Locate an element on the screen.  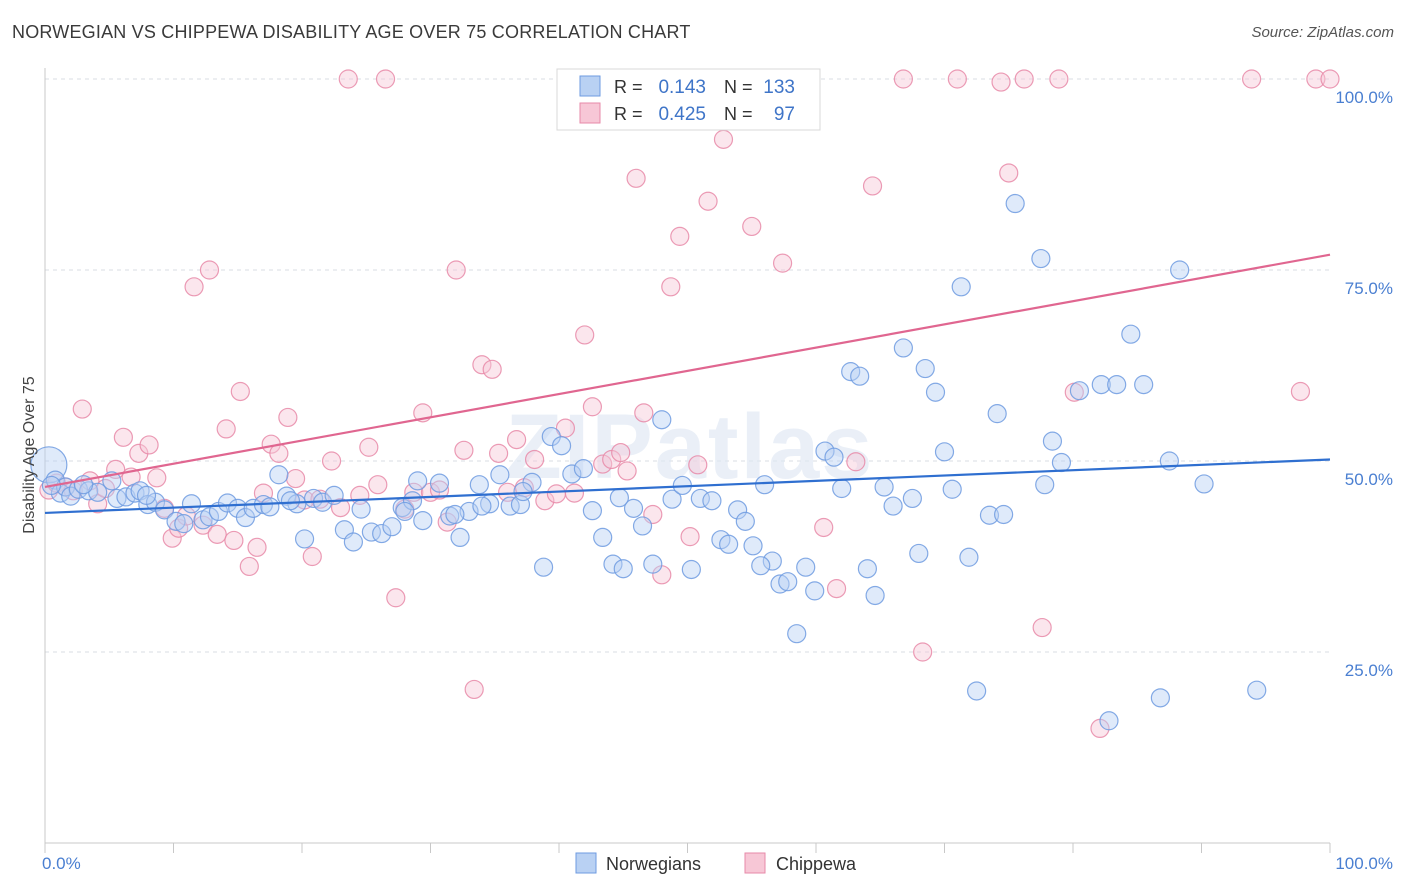
bottom-legend-swatch is located at coordinates (755, 863).